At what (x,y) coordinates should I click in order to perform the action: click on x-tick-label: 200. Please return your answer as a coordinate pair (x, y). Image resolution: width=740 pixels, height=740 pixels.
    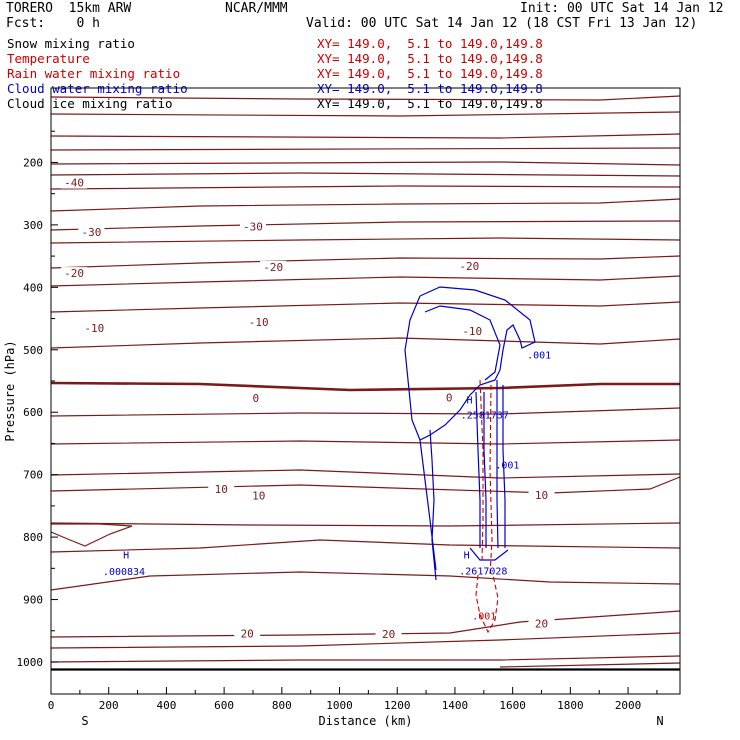
    Looking at the image, I should click on (109, 705).